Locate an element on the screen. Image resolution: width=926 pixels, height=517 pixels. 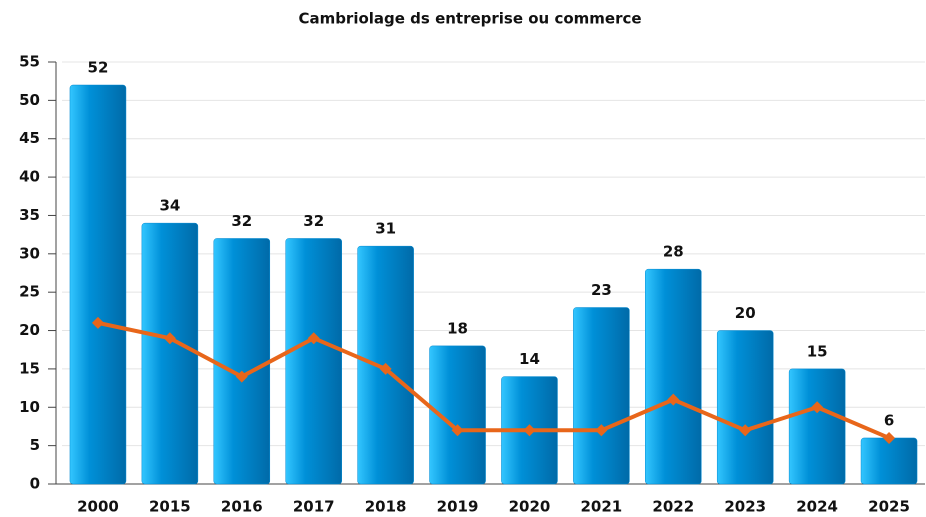
x-tick-label: 2025 is located at coordinates (889, 507).